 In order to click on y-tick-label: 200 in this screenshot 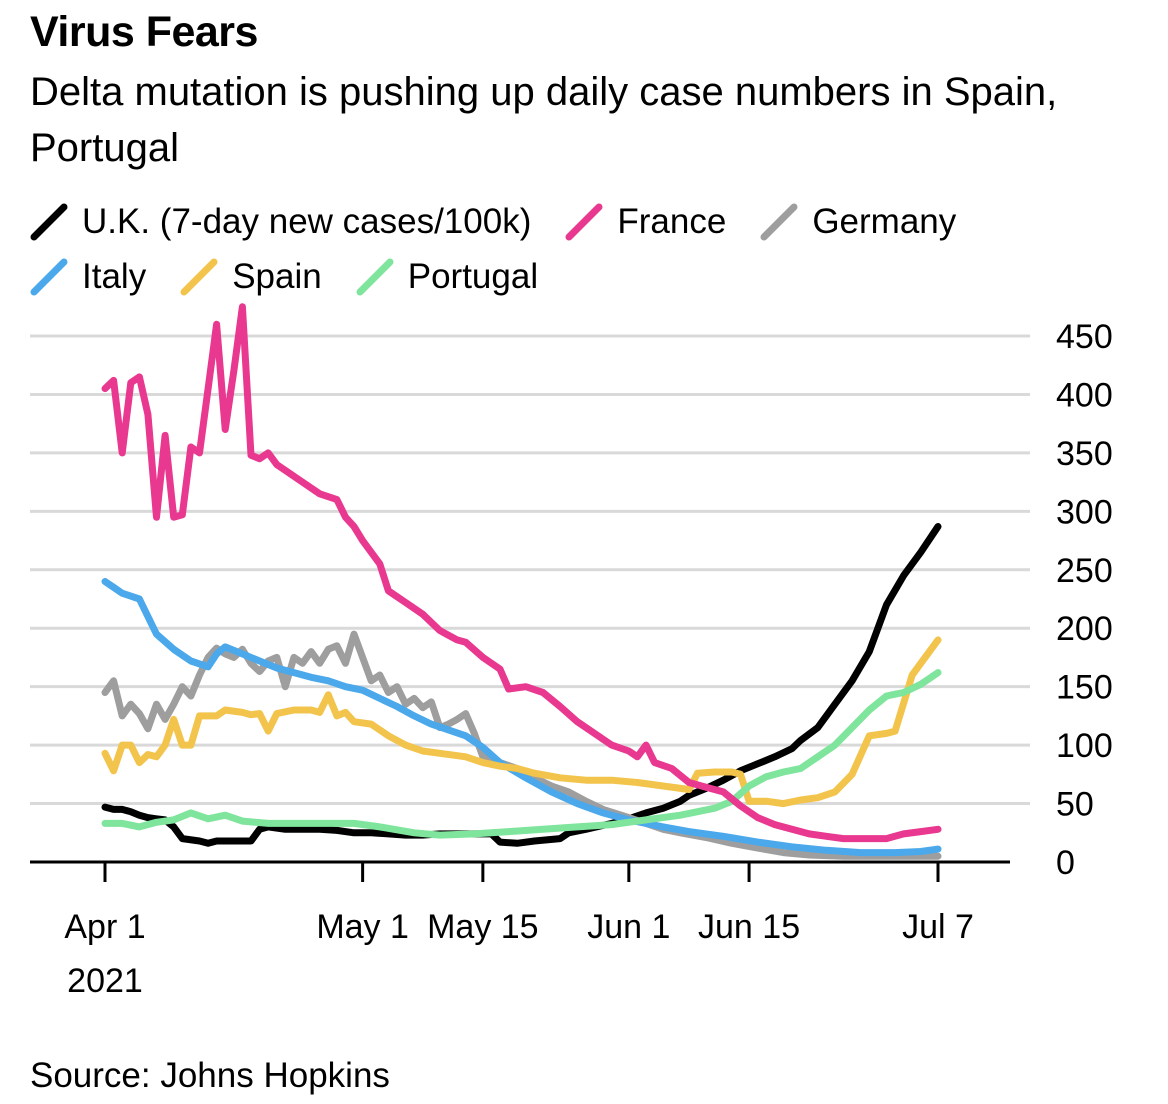, I will do `click(1084, 629)`.